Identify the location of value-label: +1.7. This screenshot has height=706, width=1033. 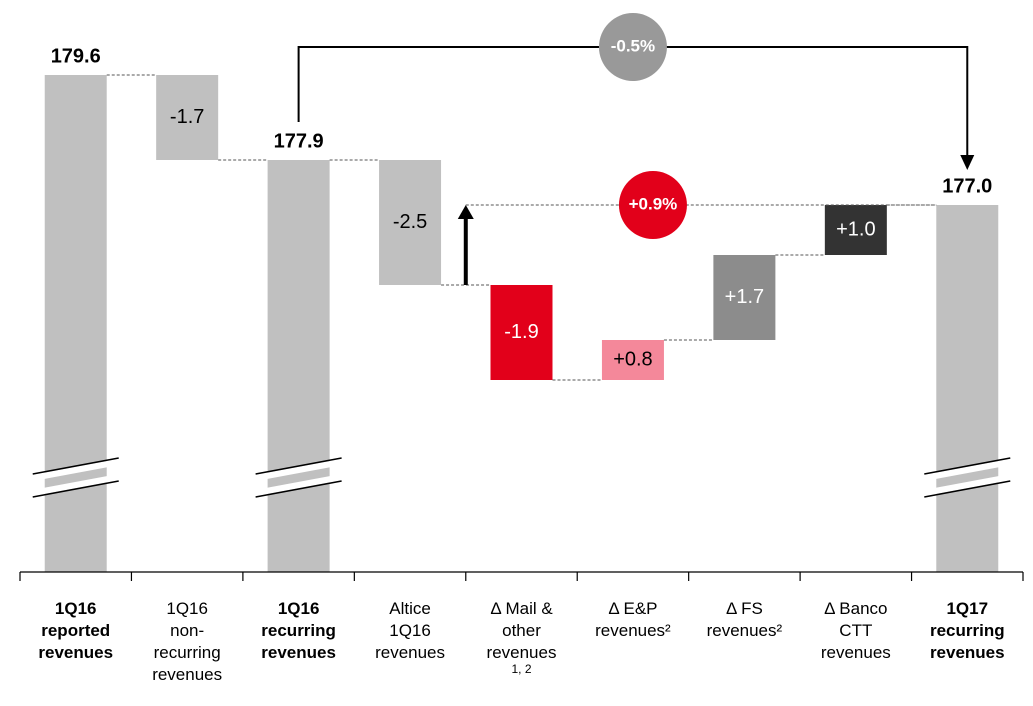
(744, 297).